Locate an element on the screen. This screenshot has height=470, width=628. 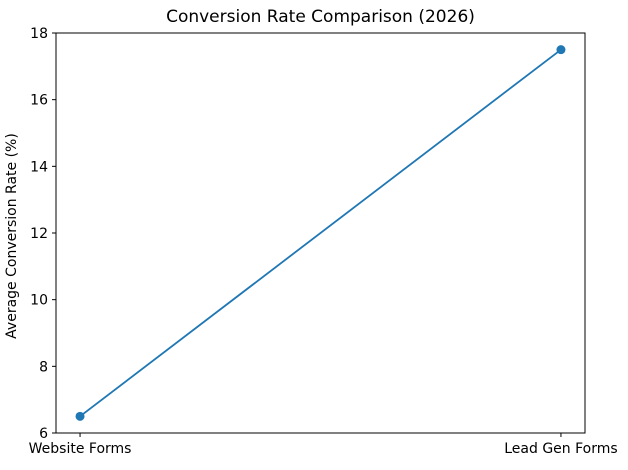
y-tick-label: 10 is located at coordinates (39, 301).